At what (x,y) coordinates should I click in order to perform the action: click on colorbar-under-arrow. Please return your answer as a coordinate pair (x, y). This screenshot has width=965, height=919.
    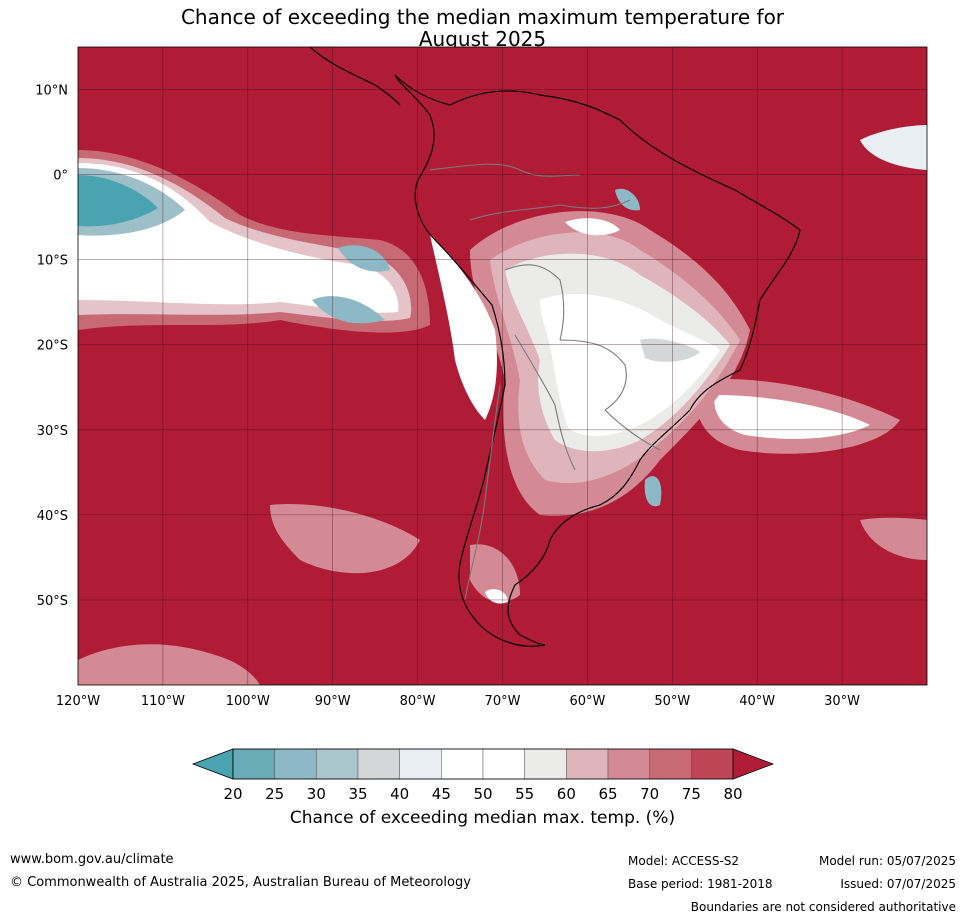
    Looking at the image, I should click on (212, 764).